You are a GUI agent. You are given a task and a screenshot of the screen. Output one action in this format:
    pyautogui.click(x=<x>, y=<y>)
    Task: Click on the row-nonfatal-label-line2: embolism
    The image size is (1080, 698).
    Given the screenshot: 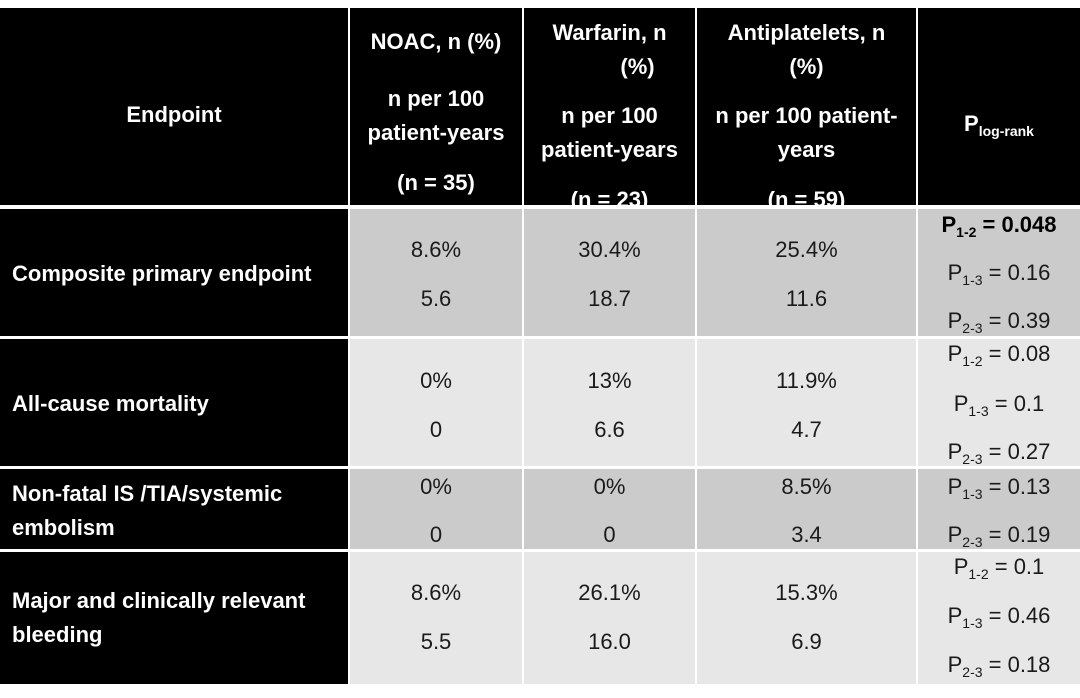 What is the action you would take?
    pyautogui.click(x=63, y=527)
    